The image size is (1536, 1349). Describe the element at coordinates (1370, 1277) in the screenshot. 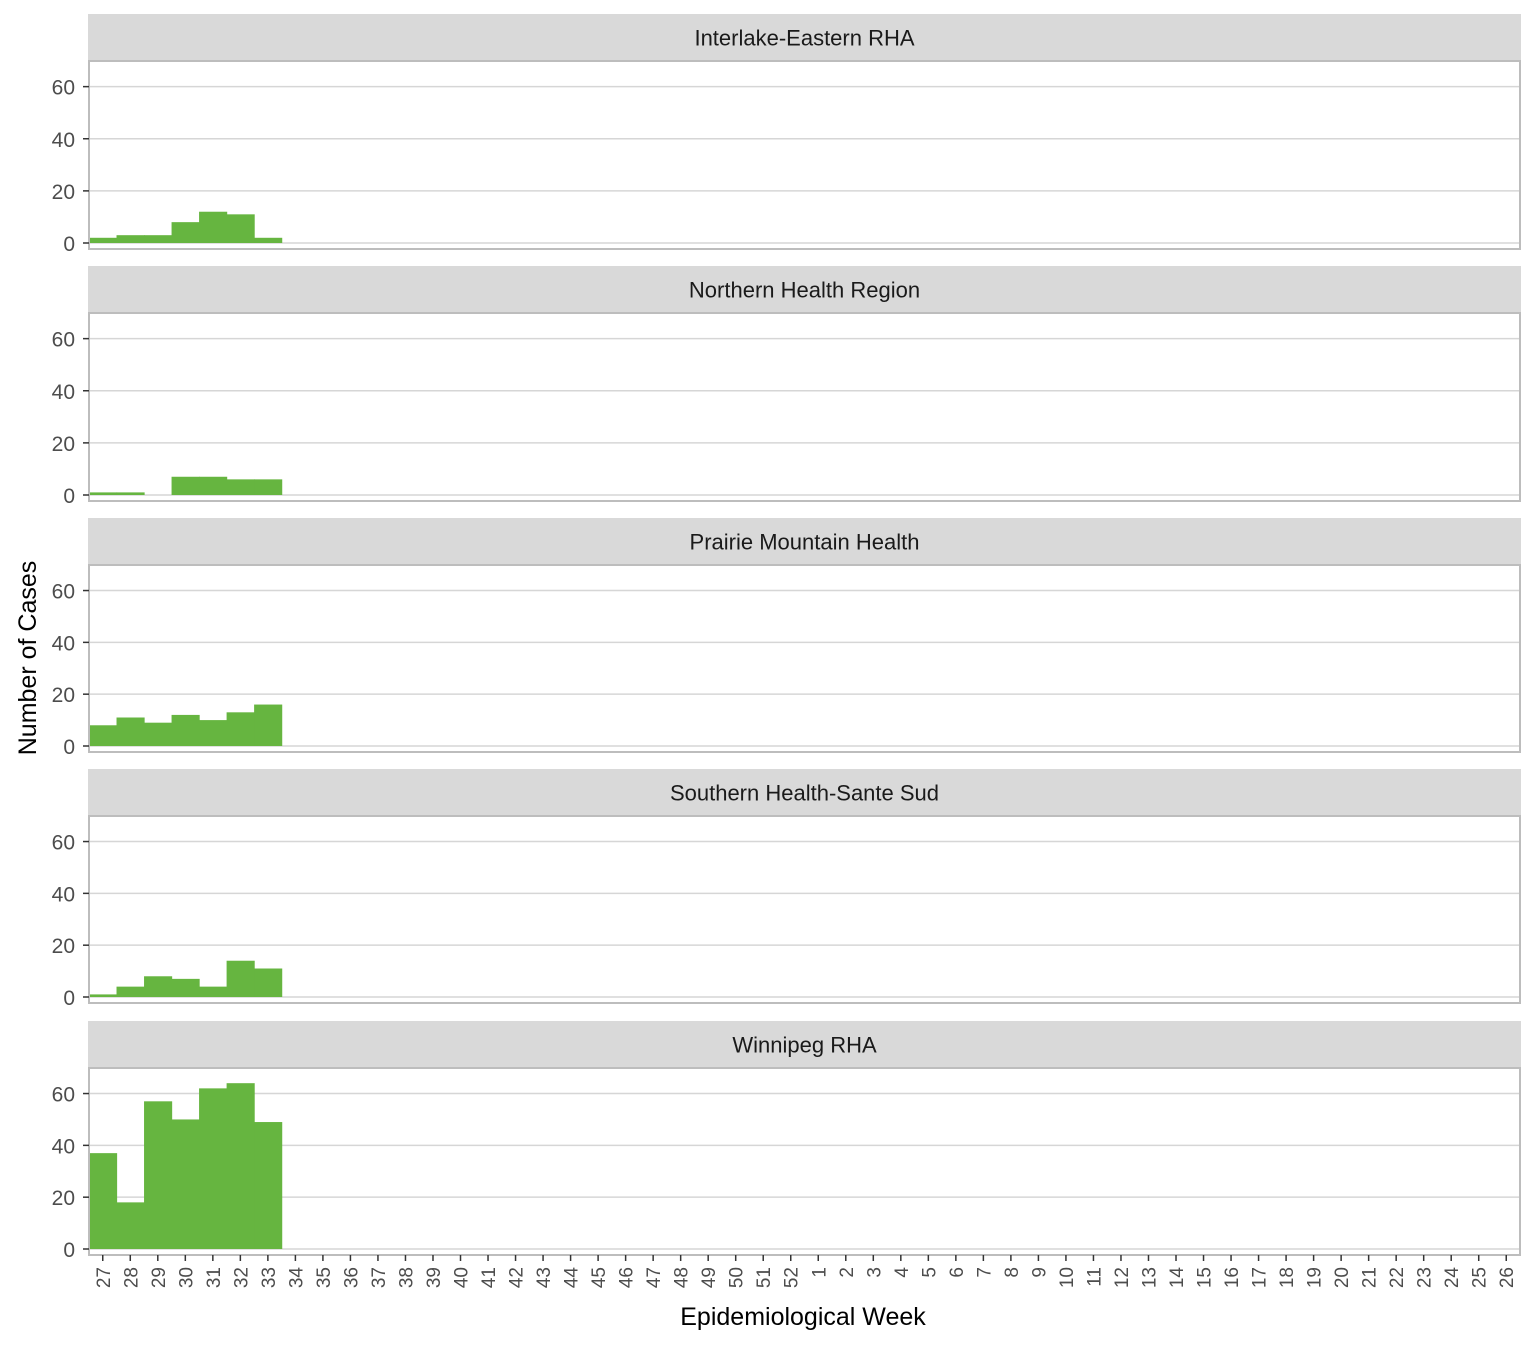

I see `x-tick-label: 21` at that location.